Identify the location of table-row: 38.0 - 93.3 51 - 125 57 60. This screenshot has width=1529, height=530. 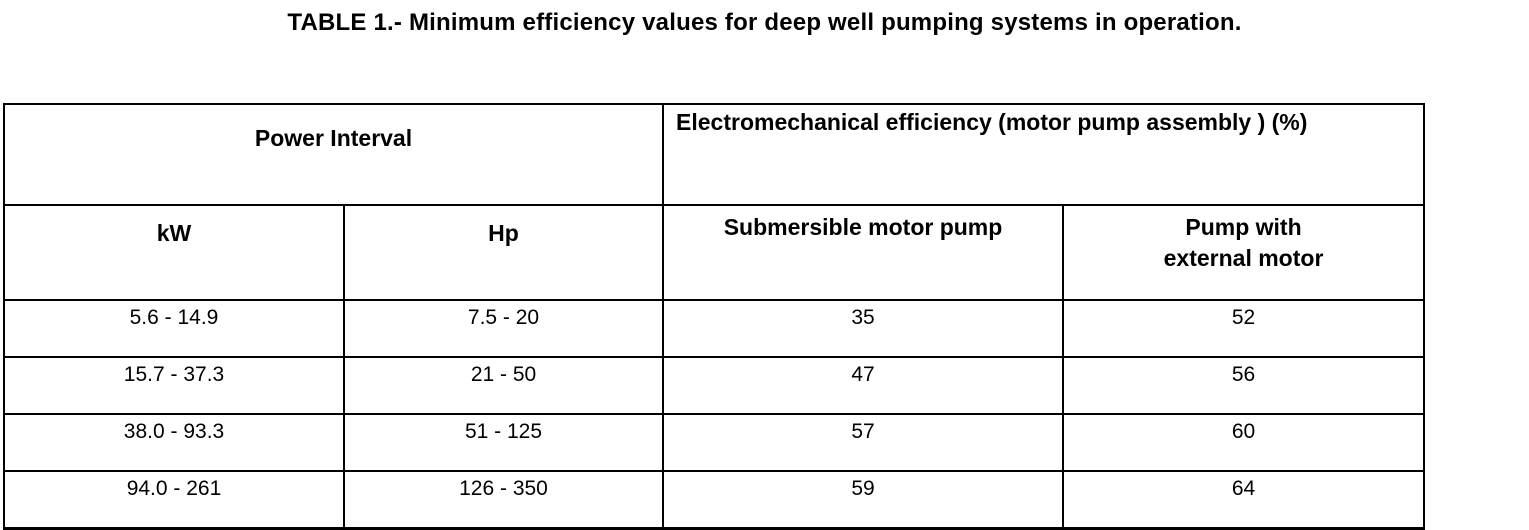
(714, 442).